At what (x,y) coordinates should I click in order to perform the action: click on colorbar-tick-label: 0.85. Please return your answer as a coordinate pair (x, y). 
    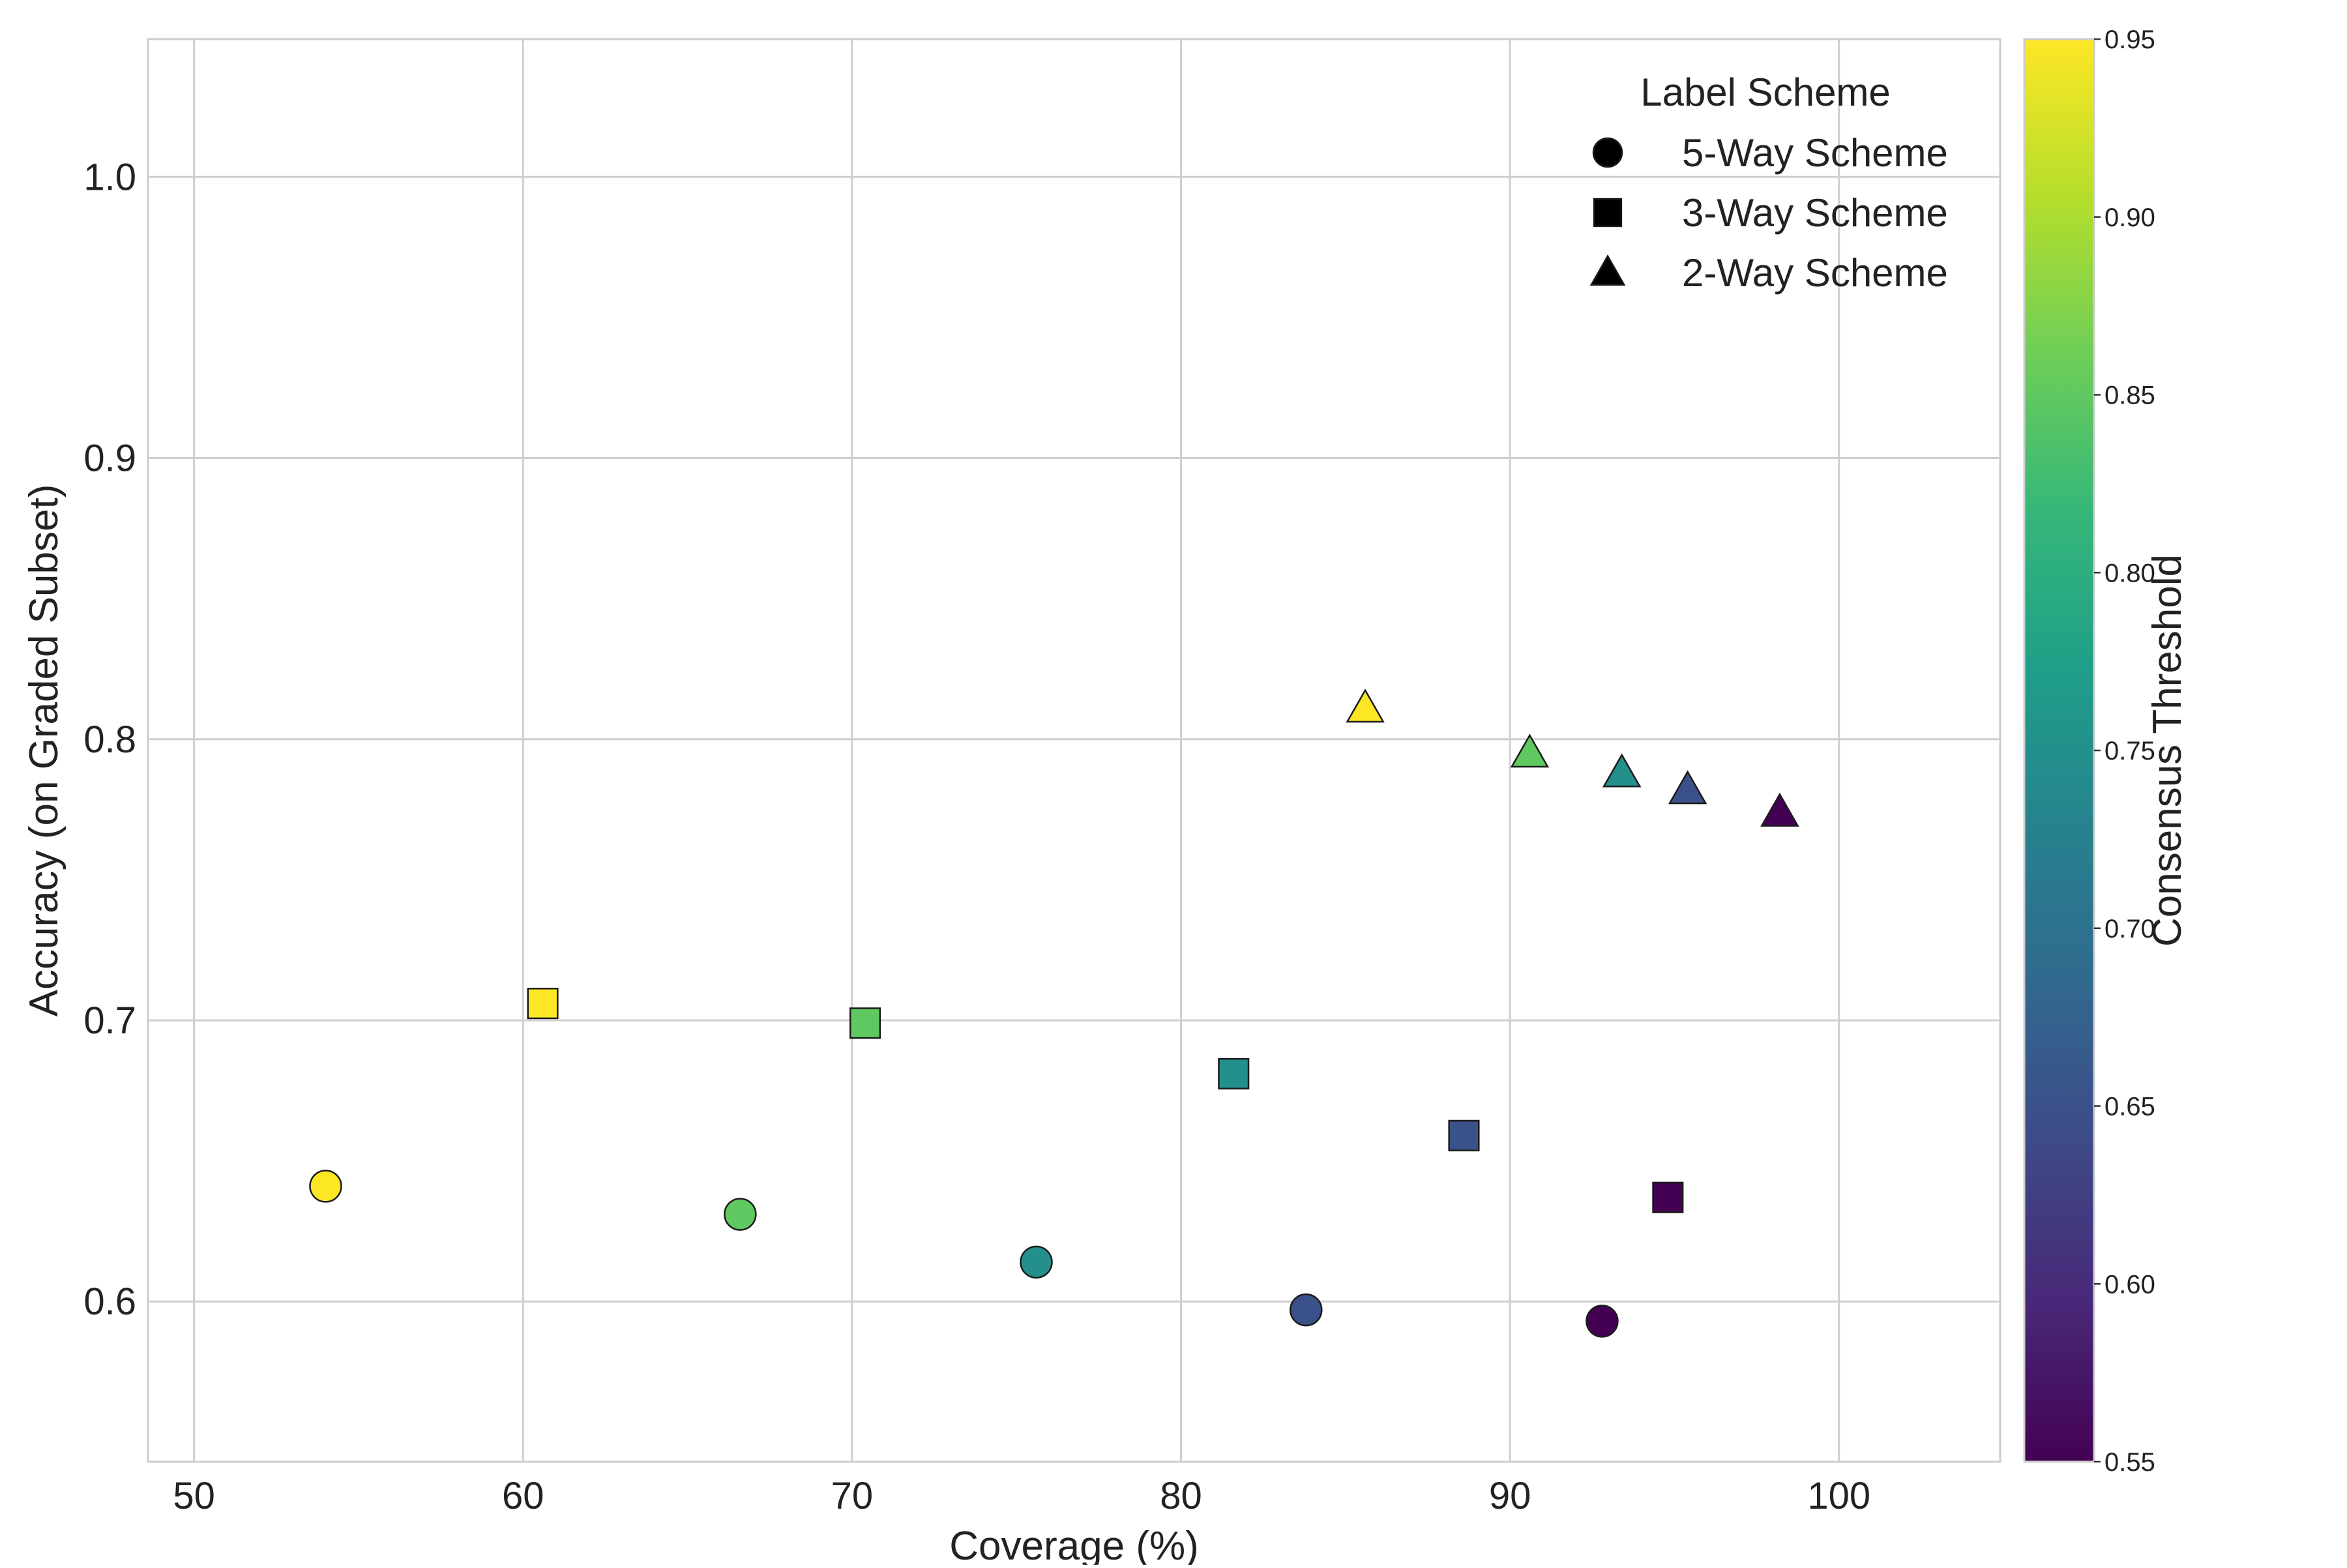
    Looking at the image, I should click on (2129, 395).